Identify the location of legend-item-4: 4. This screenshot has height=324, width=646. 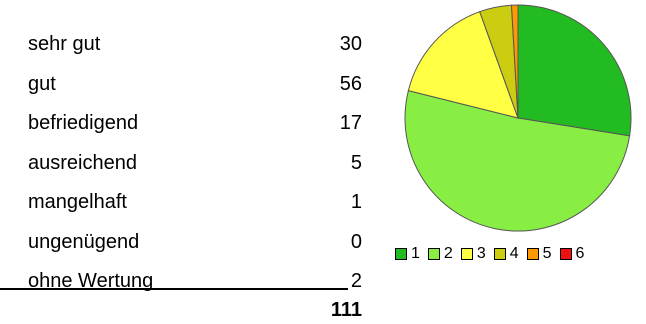
(506, 254).